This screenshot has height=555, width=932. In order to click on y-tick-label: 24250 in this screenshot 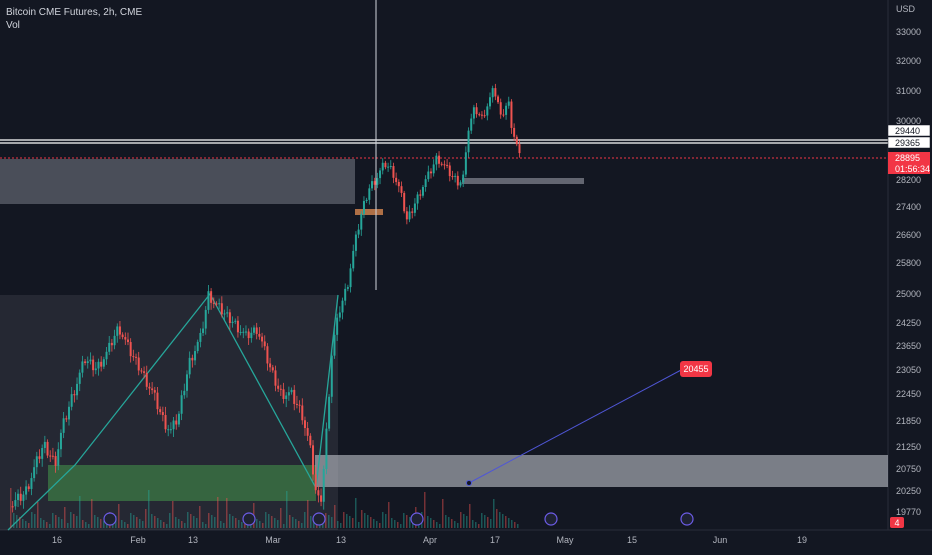, I will do `click(908, 323)`.